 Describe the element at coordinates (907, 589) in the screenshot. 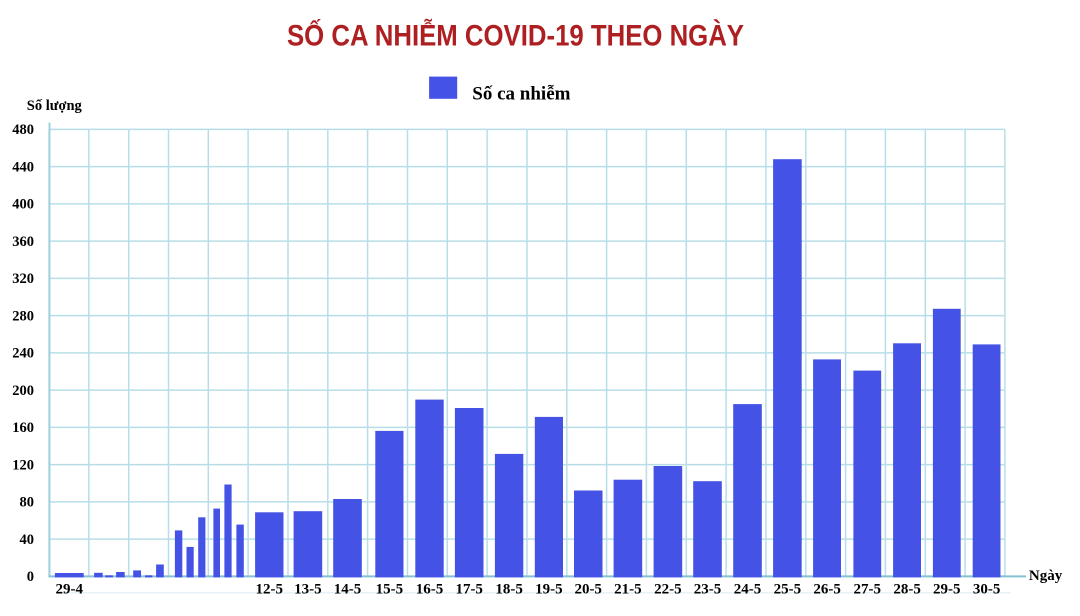

I see `svg-text: 28-5` at that location.